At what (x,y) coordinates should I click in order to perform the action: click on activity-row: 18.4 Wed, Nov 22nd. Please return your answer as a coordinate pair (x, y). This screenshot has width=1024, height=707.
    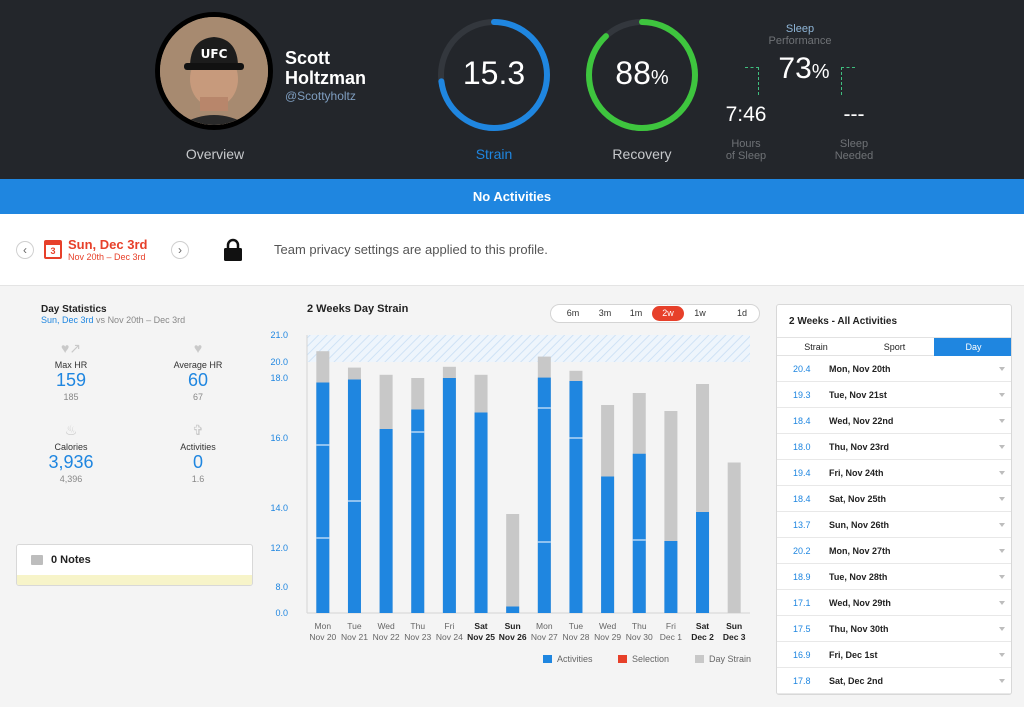
    Looking at the image, I should click on (894, 421).